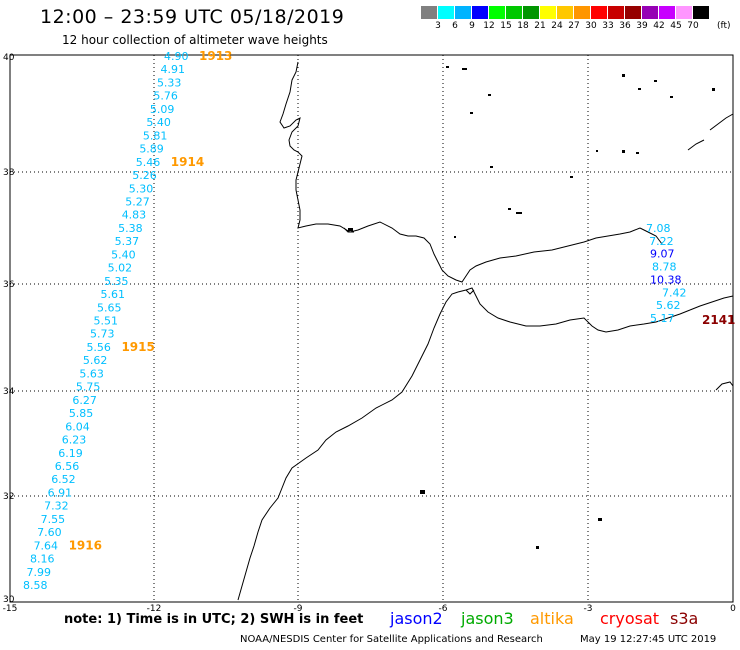 This screenshot has width=740, height=650. What do you see at coordinates (443, 609) in the screenshot?
I see `longitude-label: -6` at bounding box center [443, 609].